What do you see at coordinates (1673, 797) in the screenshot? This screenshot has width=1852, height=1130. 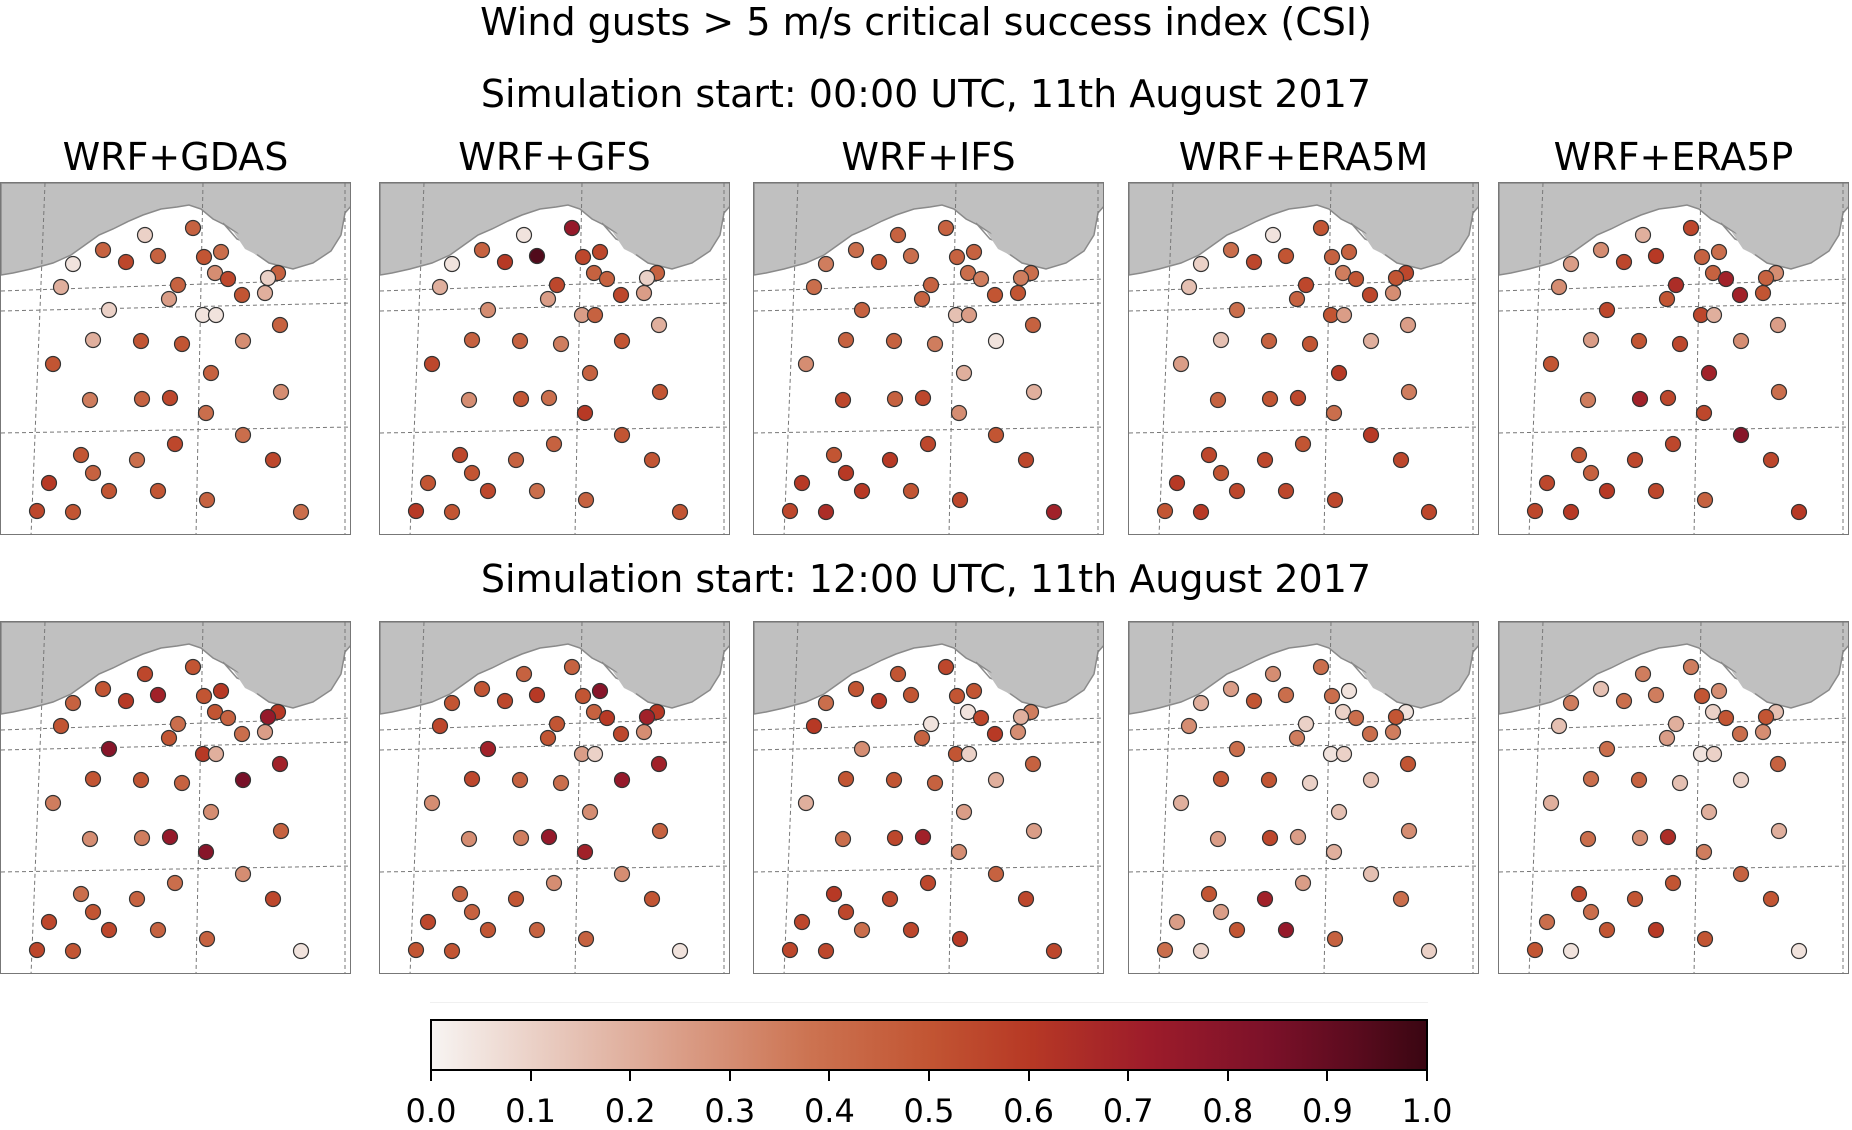 I see `map-panel-r2-c5` at bounding box center [1673, 797].